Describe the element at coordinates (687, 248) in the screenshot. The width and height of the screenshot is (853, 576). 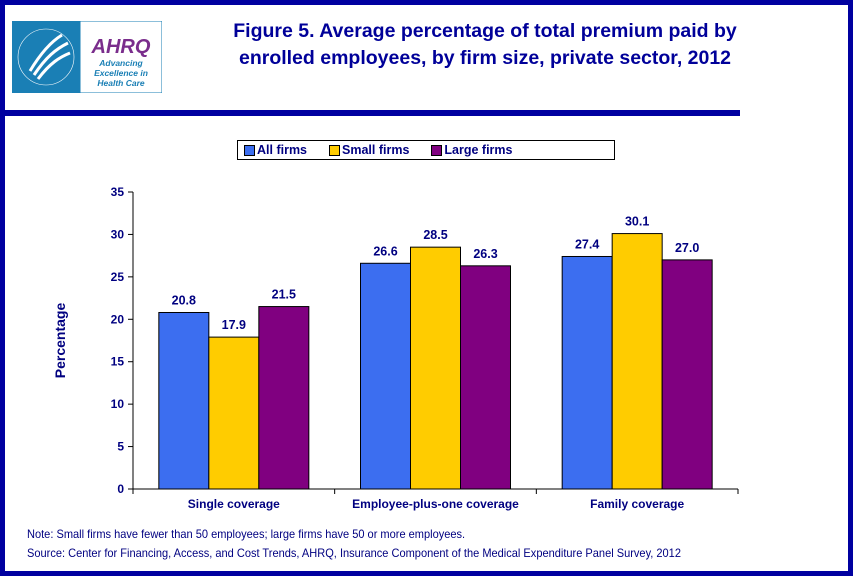
I see `data-label: 27.0` at that location.